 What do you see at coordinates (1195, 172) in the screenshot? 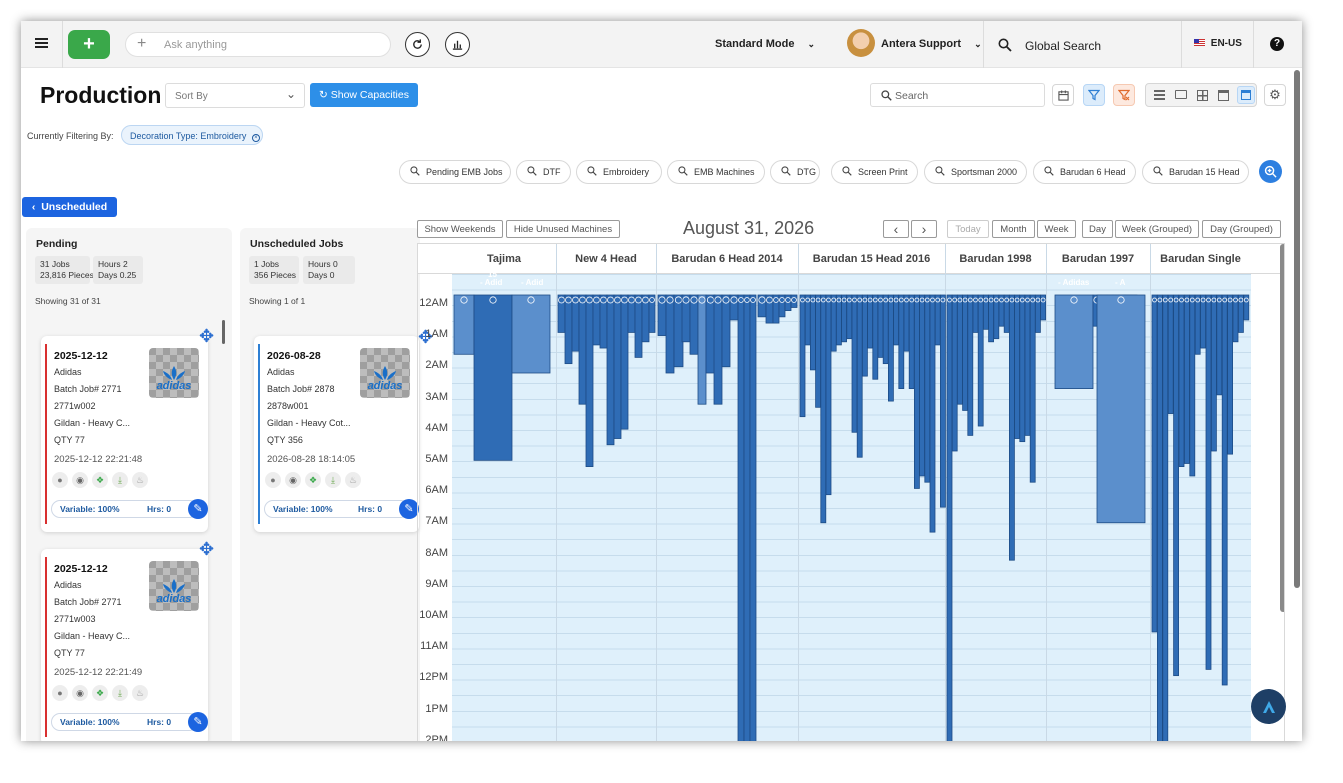
I see `quick-filter-8: Barudan 15 Head` at bounding box center [1195, 172].